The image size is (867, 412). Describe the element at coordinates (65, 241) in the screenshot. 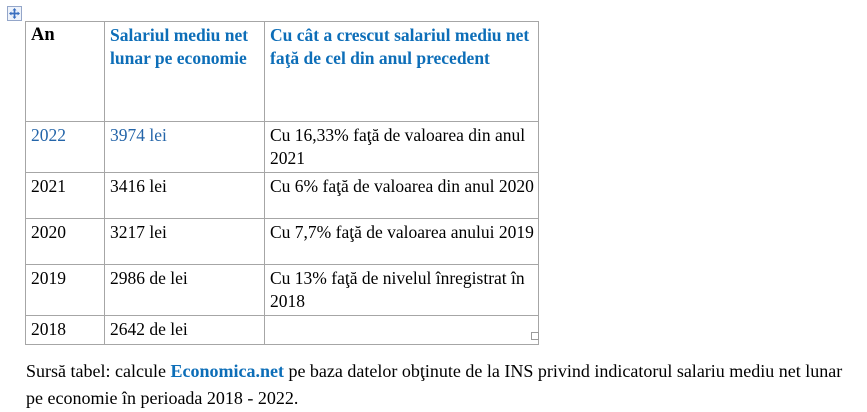

I see `cell-year: 2020` at that location.